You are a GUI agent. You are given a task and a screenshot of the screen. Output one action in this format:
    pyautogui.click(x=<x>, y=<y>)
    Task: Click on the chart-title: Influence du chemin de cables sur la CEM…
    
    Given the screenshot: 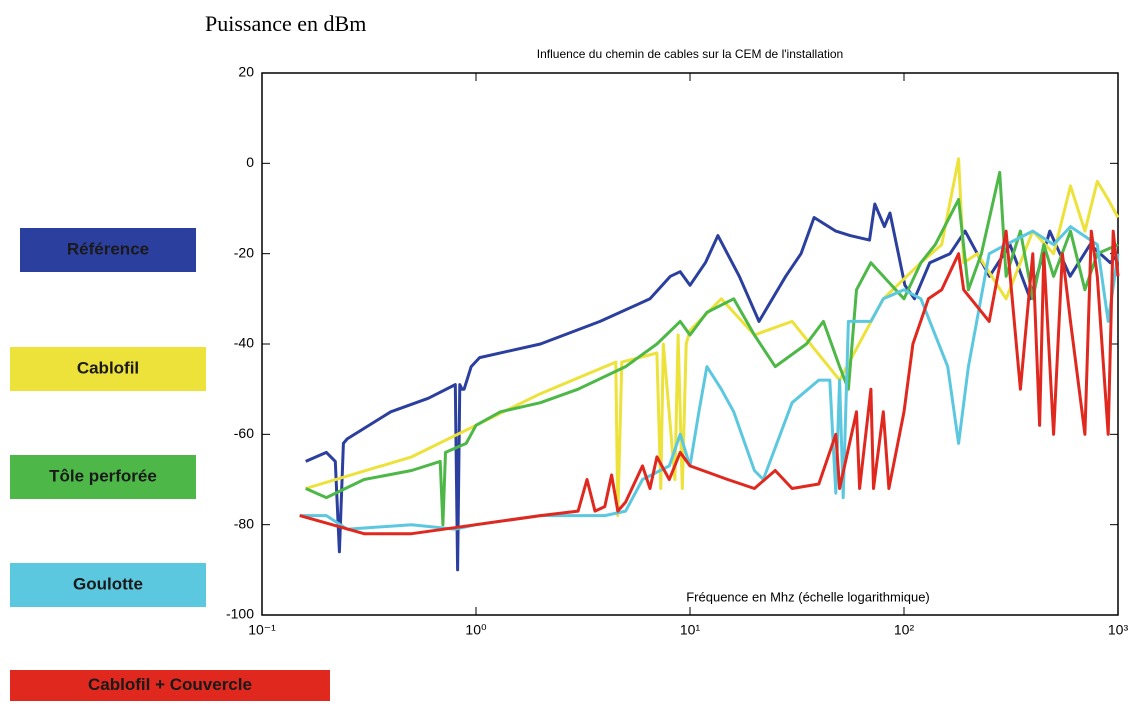 What is the action you would take?
    pyautogui.click(x=690, y=54)
    